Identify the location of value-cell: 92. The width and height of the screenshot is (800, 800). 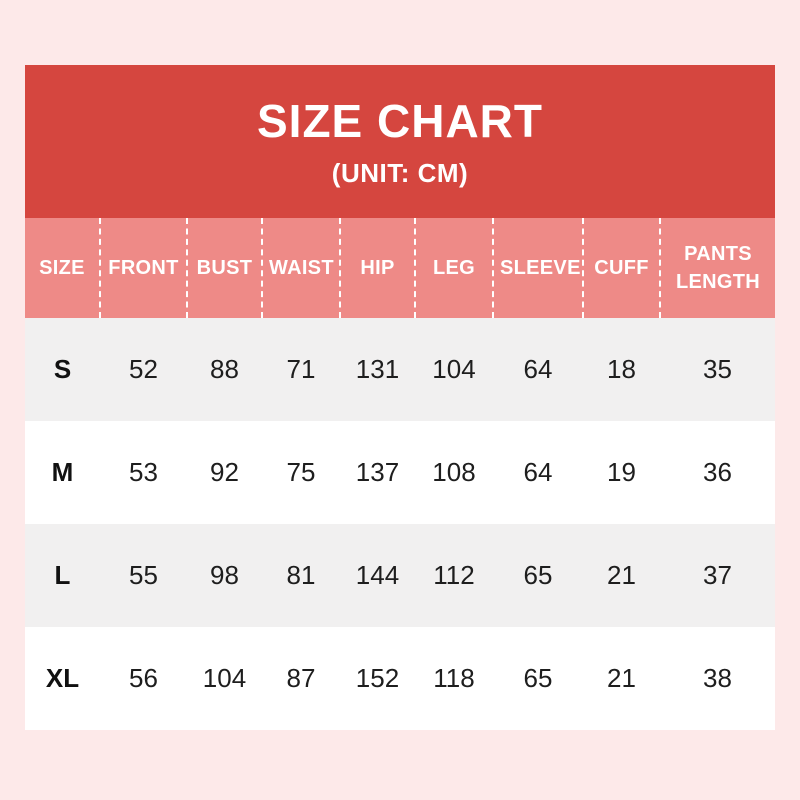
(224, 472).